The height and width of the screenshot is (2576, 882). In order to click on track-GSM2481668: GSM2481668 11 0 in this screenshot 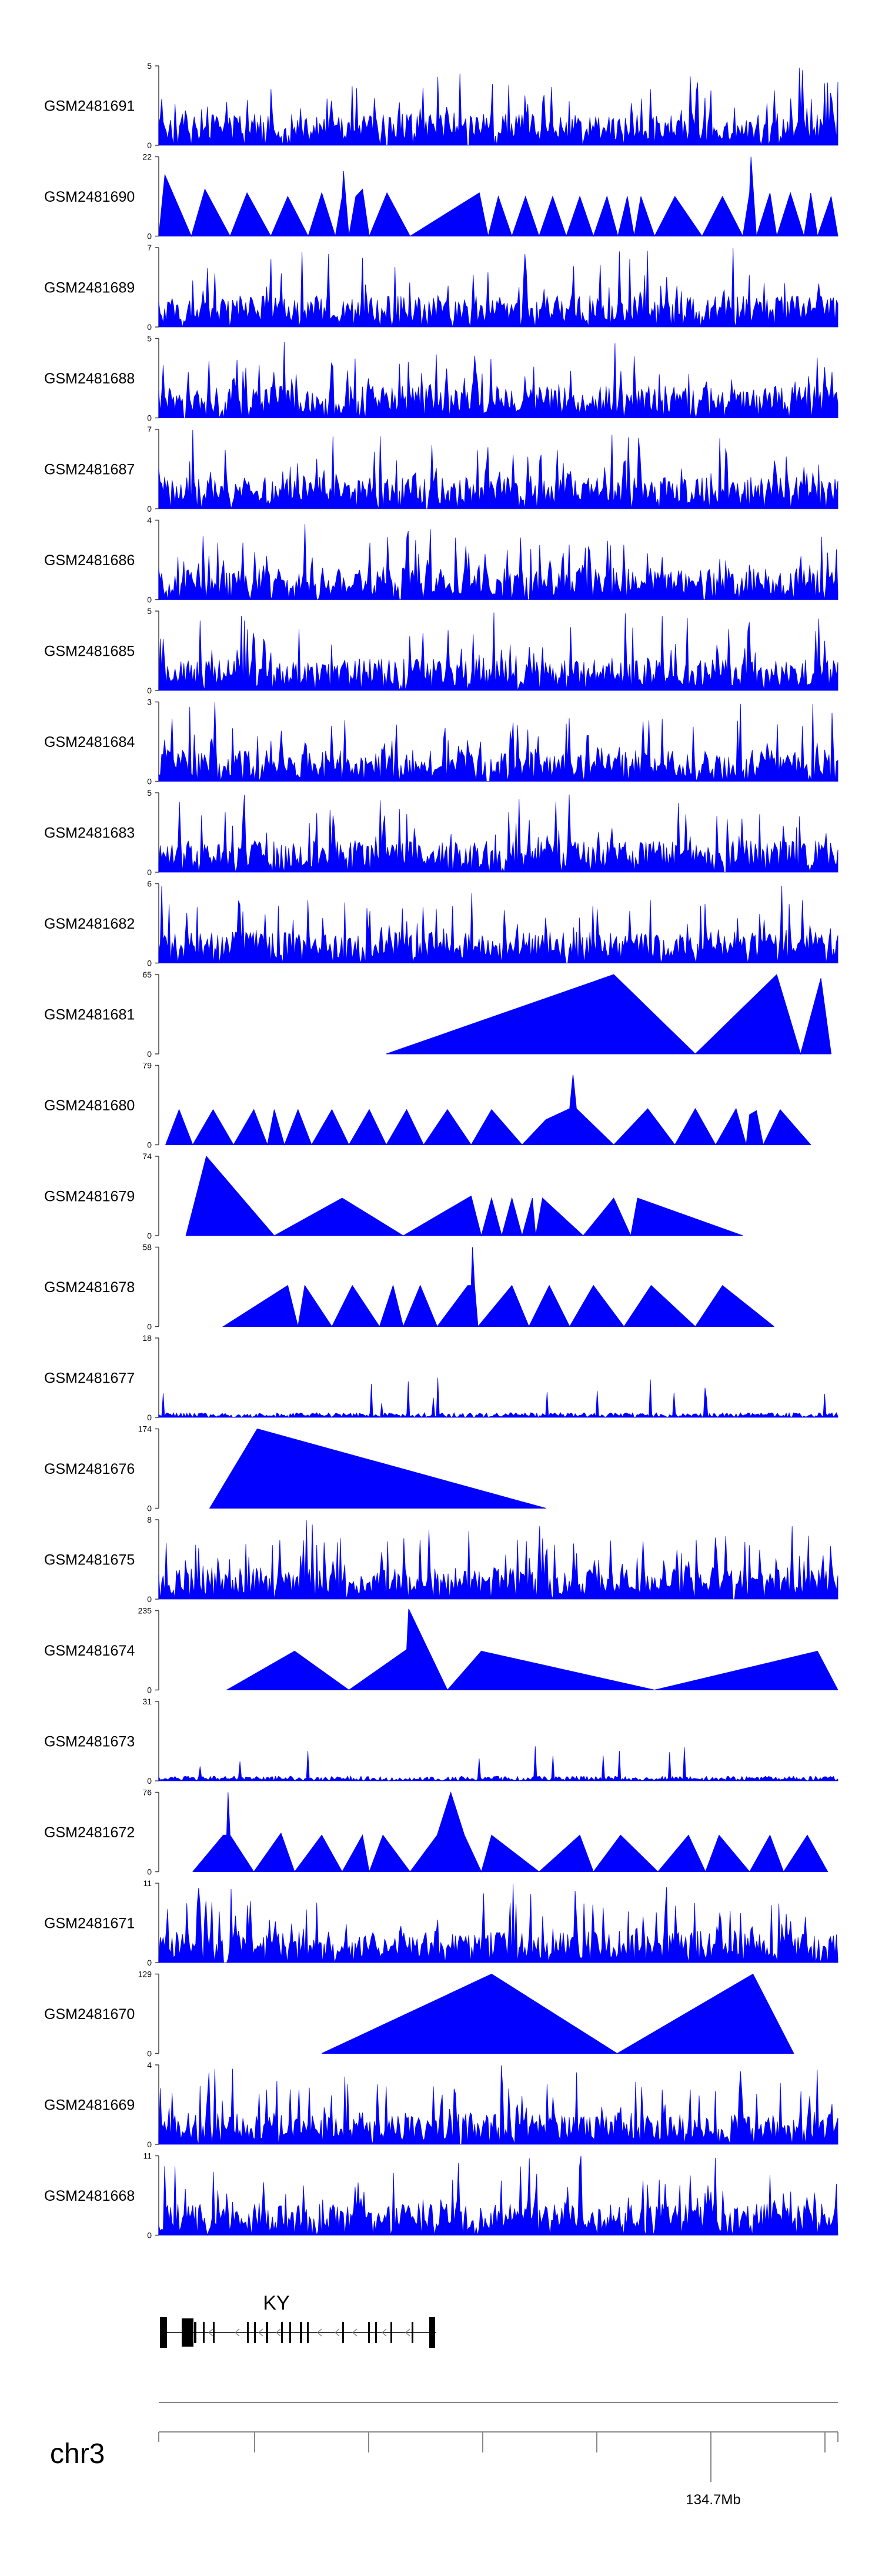, I will do `click(441, 2195)`.